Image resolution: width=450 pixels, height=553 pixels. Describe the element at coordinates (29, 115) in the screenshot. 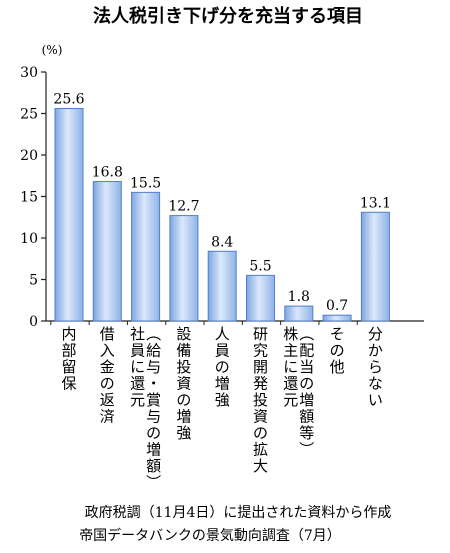

I see `y-tick-label: 25` at that location.